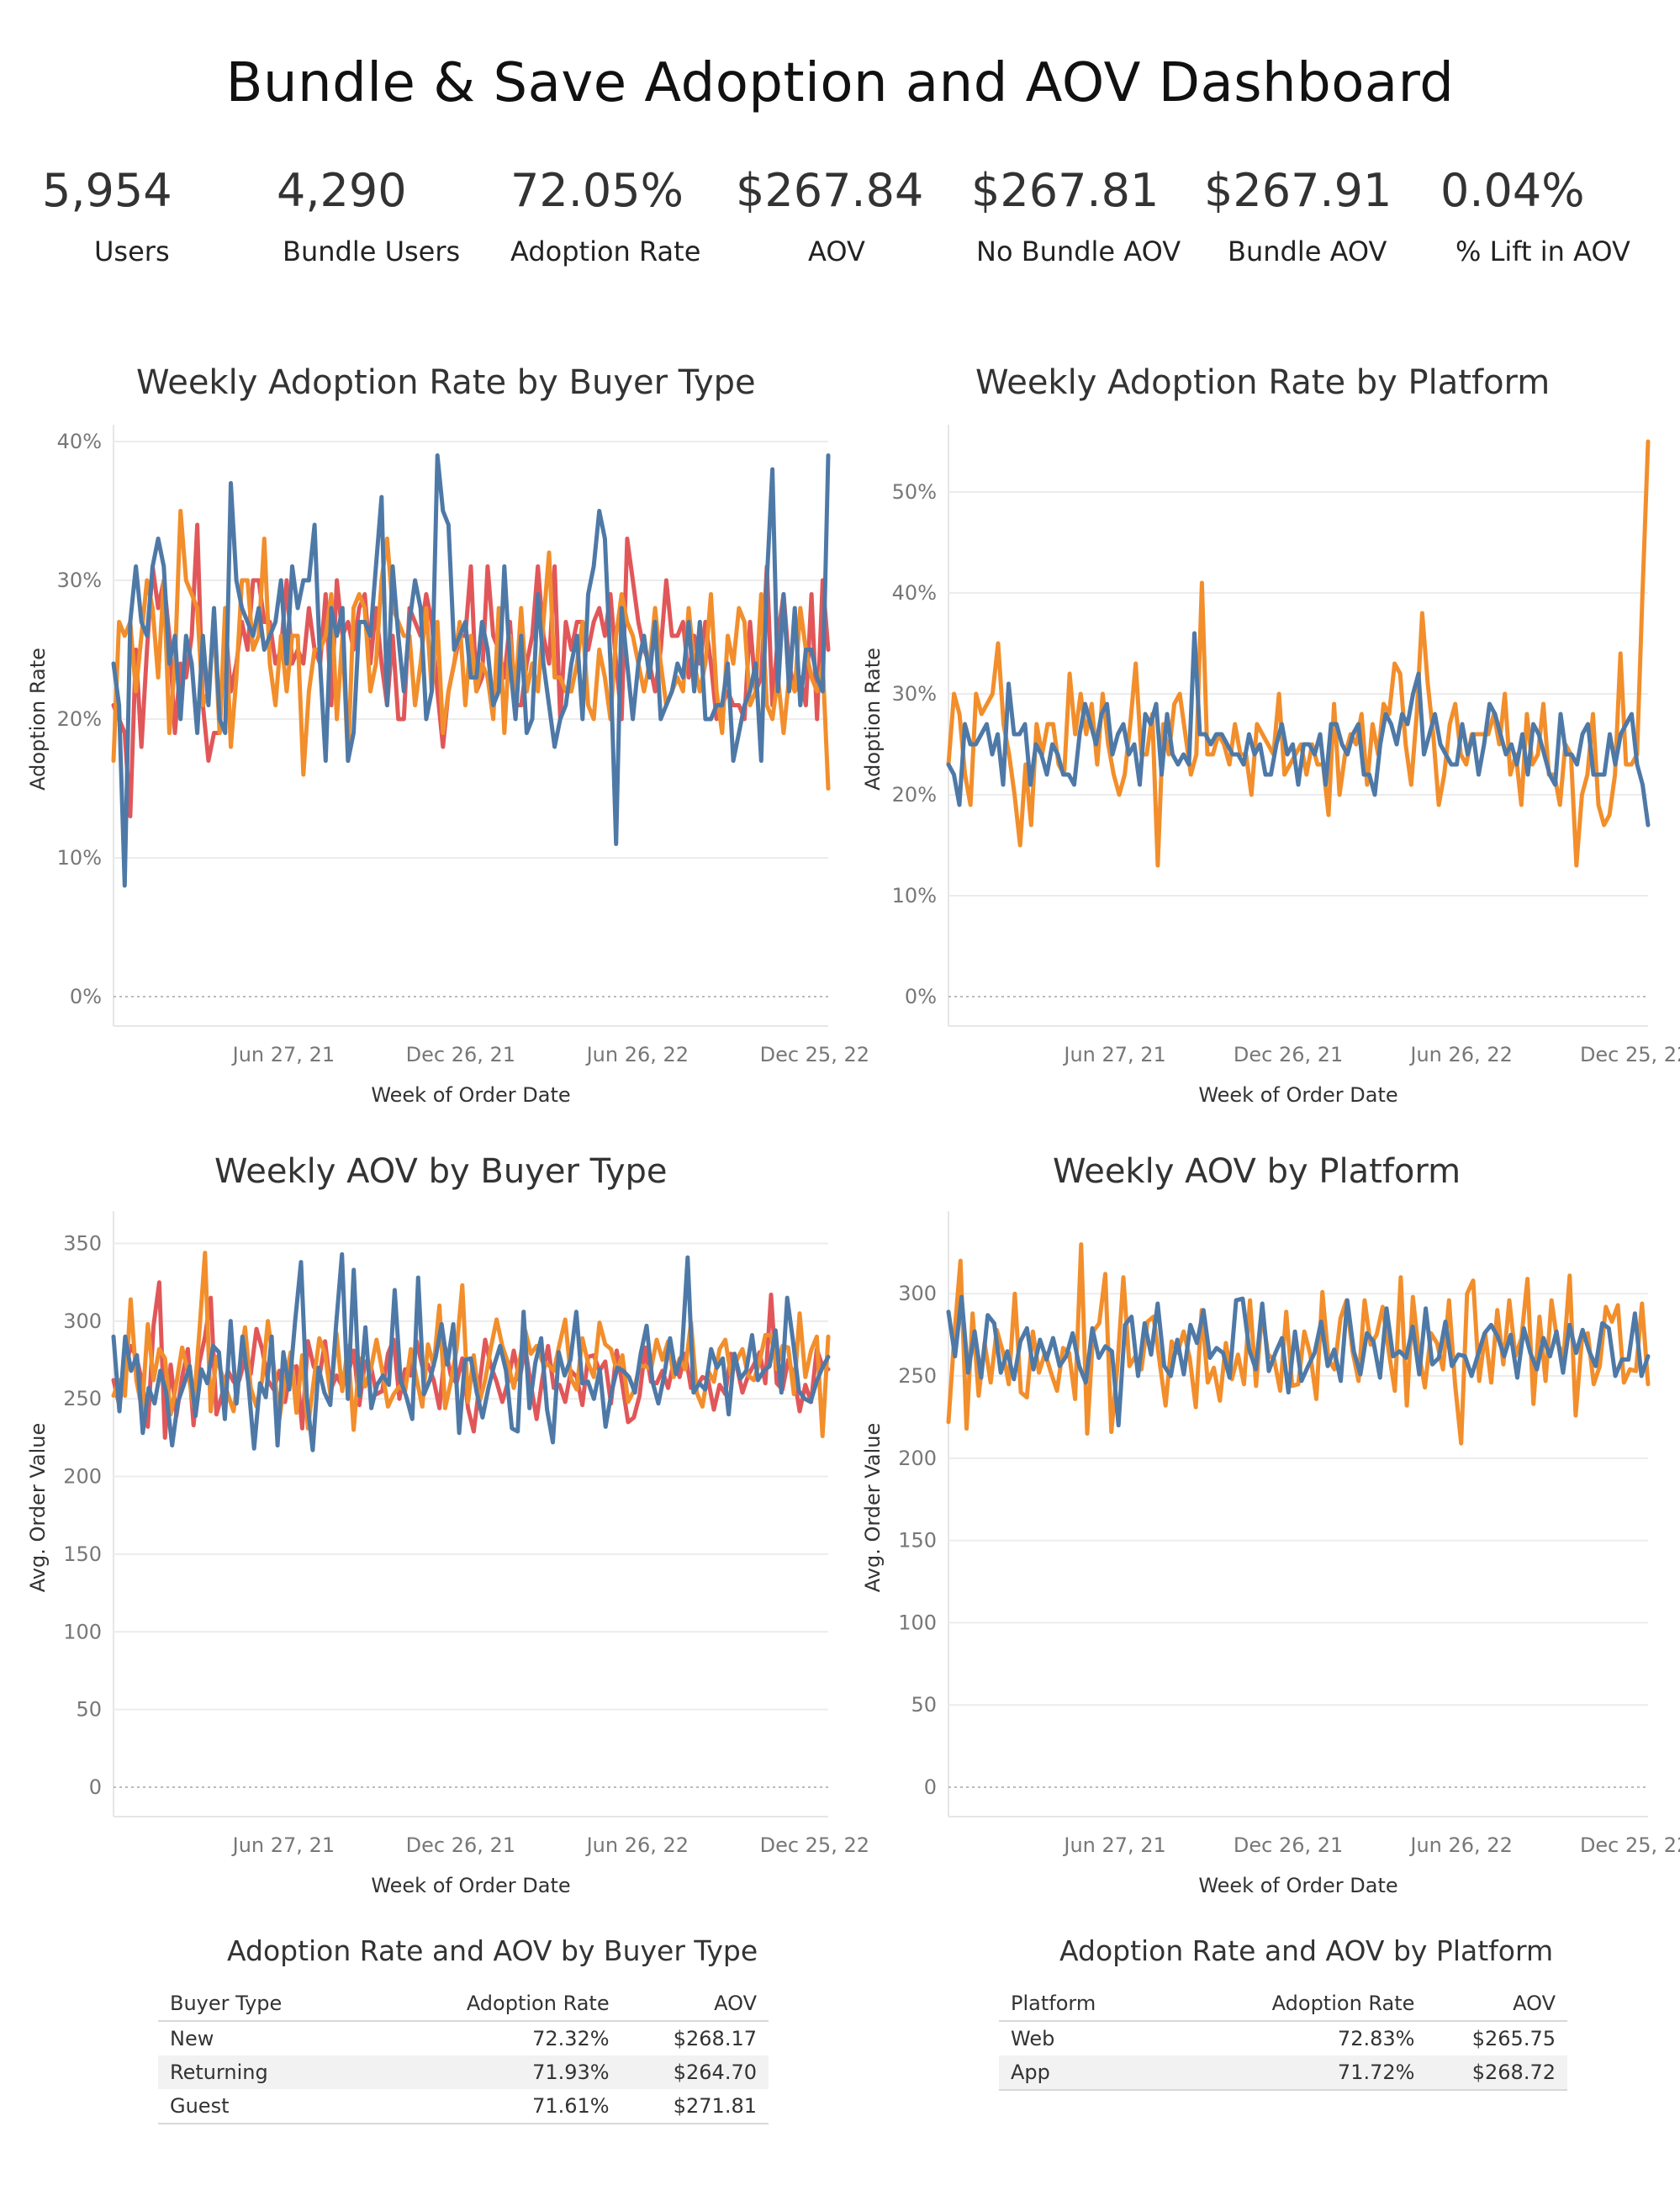  What do you see at coordinates (571, 2038) in the screenshot?
I see `table-cell: 72.32%` at bounding box center [571, 2038].